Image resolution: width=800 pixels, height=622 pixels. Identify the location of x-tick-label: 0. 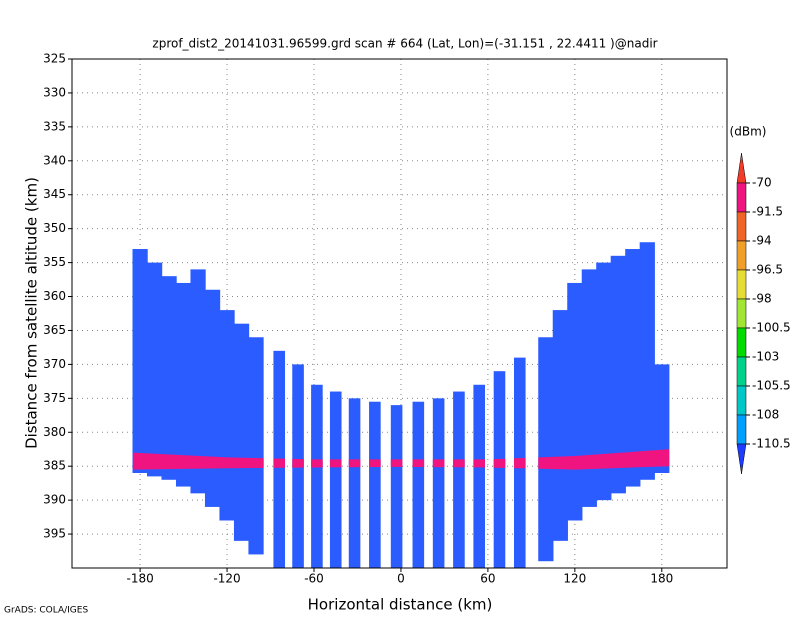
(401, 579).